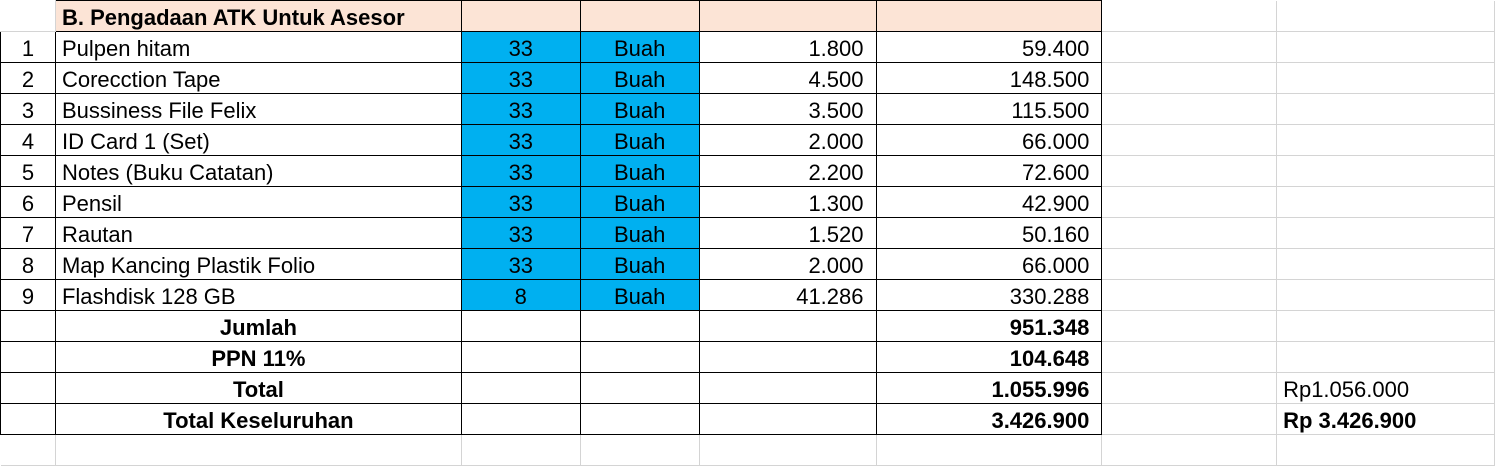 The image size is (1495, 469). I want to click on summary-value-cell: 951.348, so click(989, 326).